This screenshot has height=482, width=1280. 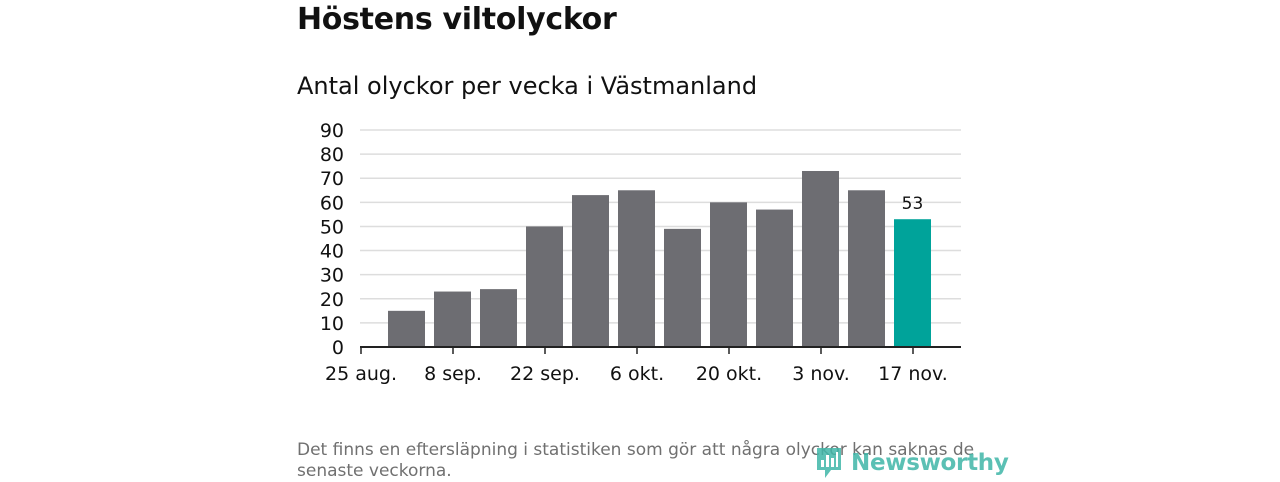 What do you see at coordinates (453, 374) in the screenshot?
I see `x-tick-label: 8 sep.` at bounding box center [453, 374].